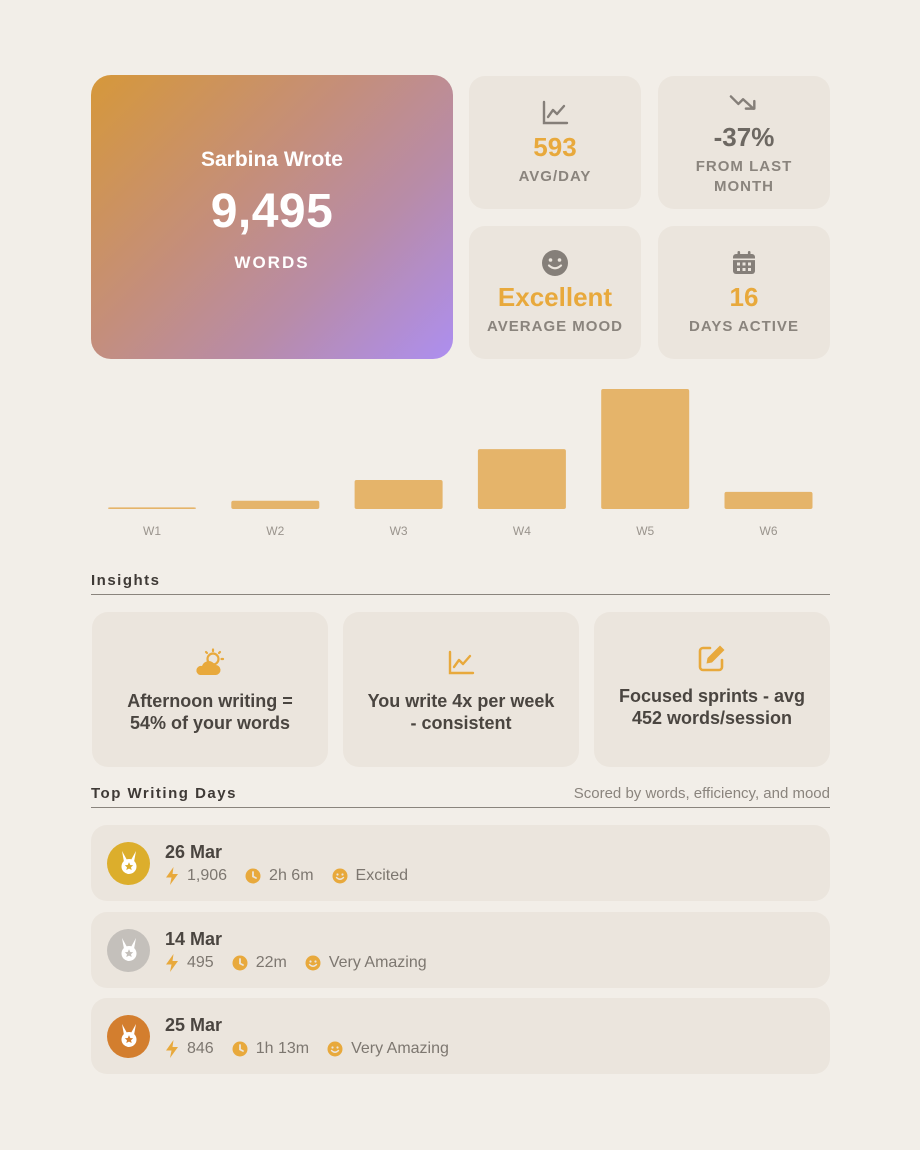 This screenshot has width=920, height=1150. What do you see at coordinates (460, 583) in the screenshot?
I see `insights-header: Insights` at bounding box center [460, 583].